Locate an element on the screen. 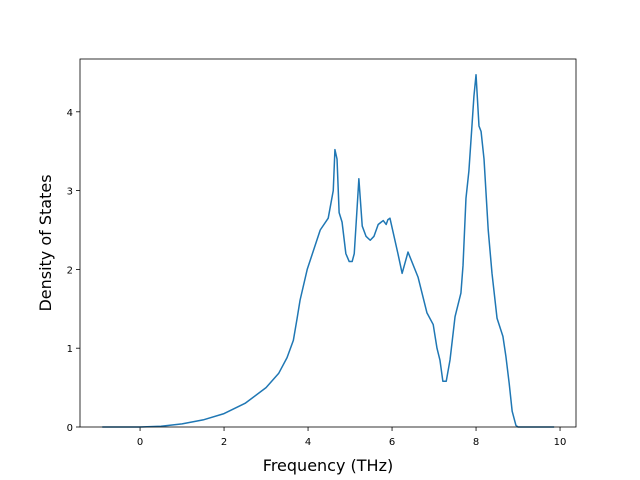  y-tick-label: 0 is located at coordinates (70, 428).